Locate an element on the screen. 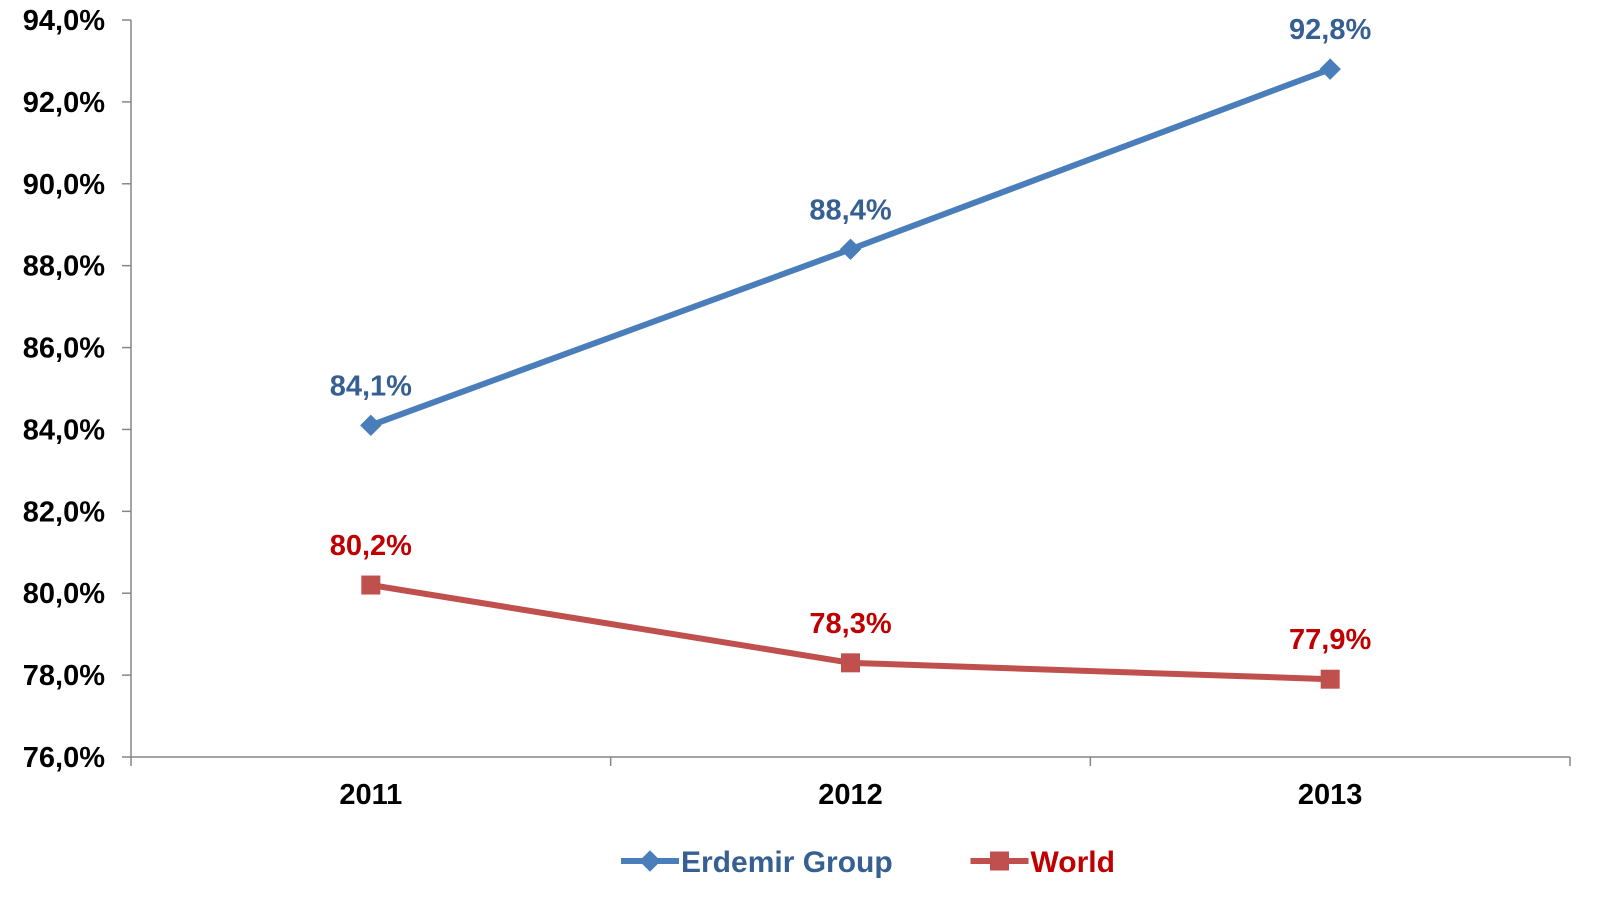 This screenshot has width=1598, height=897. y-tick-label: 78,0% is located at coordinates (64, 676).